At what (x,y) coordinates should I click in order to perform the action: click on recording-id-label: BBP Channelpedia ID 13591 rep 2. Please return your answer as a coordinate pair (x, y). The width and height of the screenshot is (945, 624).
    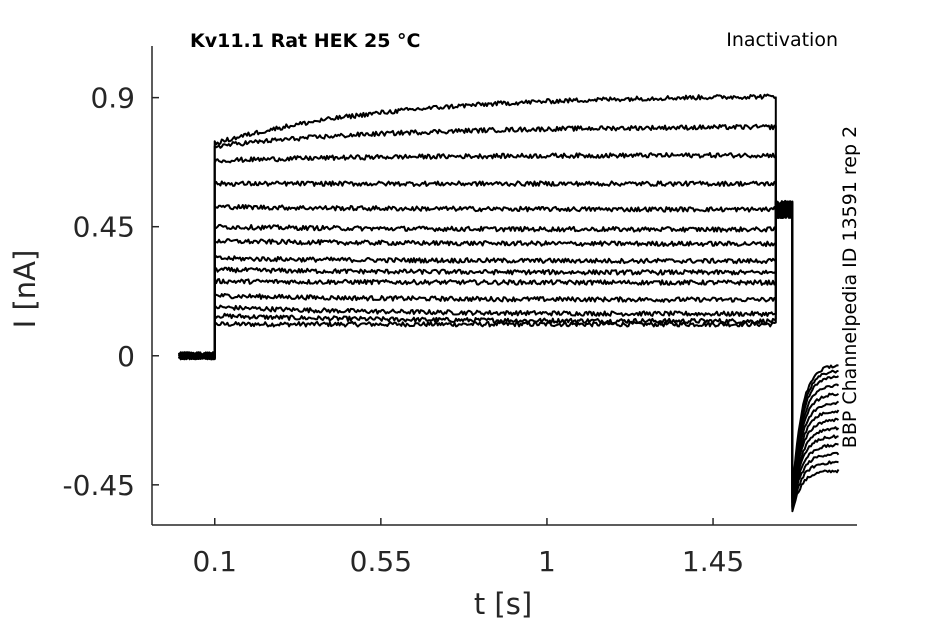
    Looking at the image, I should click on (850, 287).